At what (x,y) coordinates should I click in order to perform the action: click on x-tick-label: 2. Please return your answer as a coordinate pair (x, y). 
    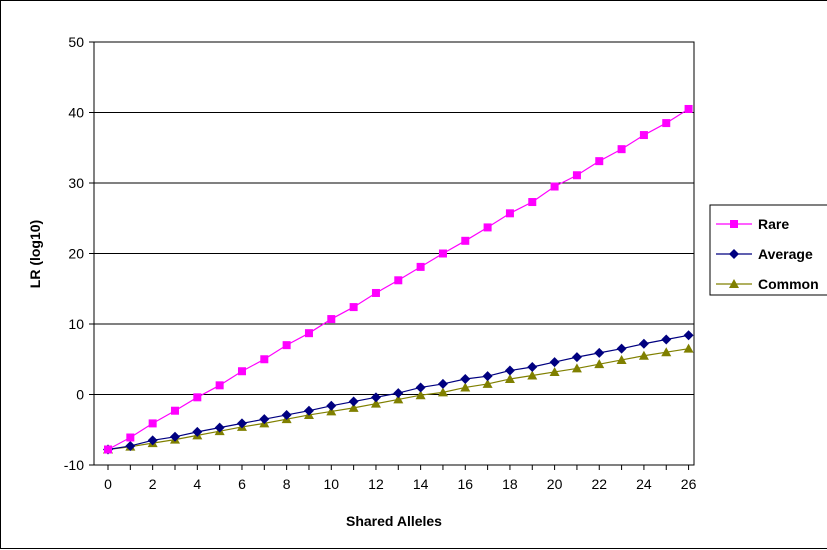
    Looking at the image, I should click on (153, 484).